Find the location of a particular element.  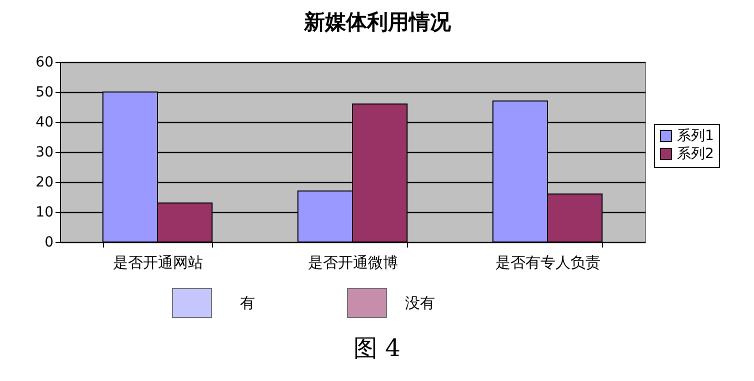

y-tick-label: 30 is located at coordinates (45, 152).